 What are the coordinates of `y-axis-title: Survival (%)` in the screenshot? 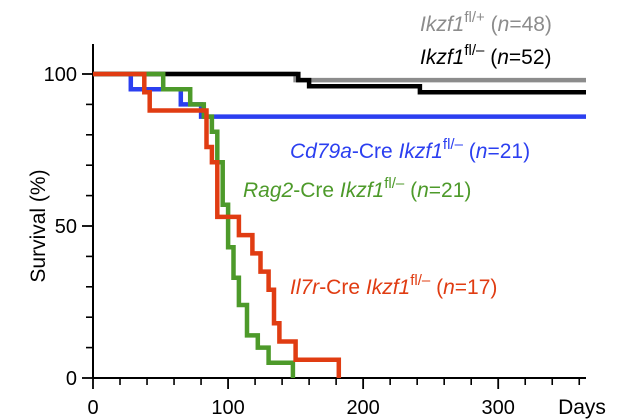 It's located at (38, 225).